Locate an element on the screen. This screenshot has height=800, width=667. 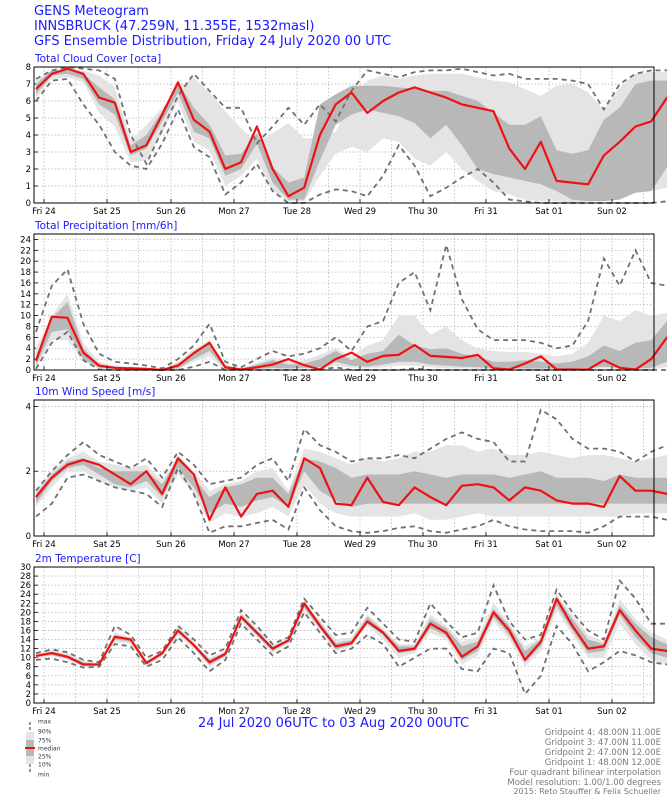
legend-label: max is located at coordinates (45, 722).